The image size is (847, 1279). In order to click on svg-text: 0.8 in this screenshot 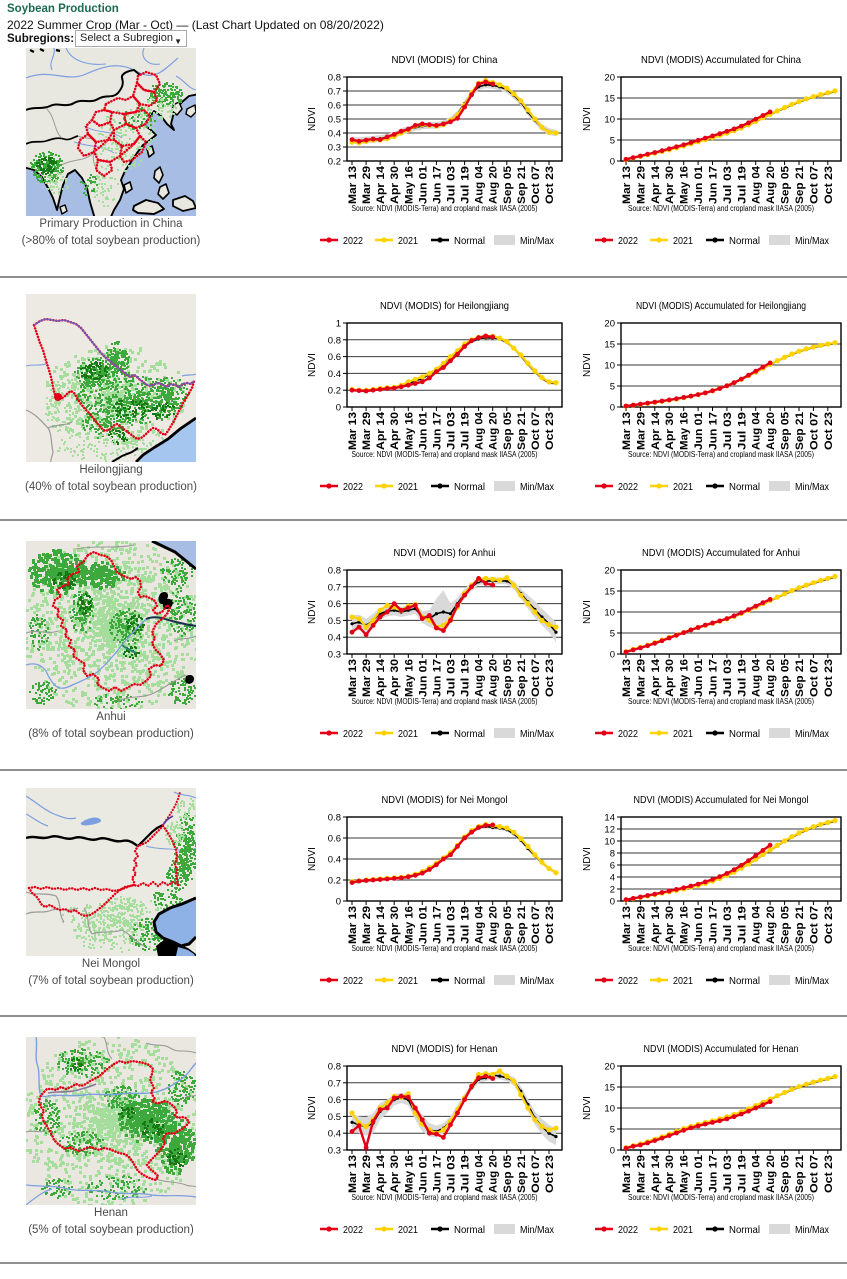, I will do `click(334, 340)`.